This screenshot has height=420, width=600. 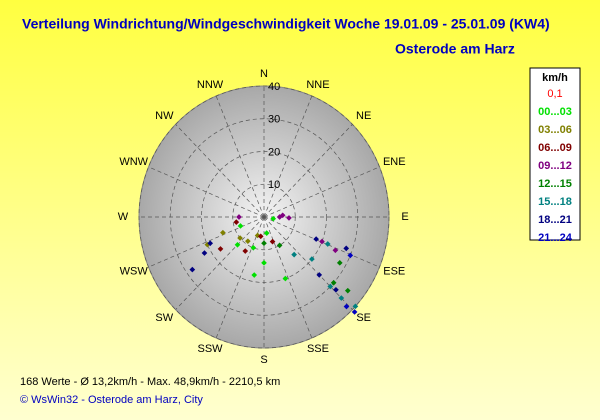 I want to click on legend-entry: 15...18, so click(x=555, y=202).